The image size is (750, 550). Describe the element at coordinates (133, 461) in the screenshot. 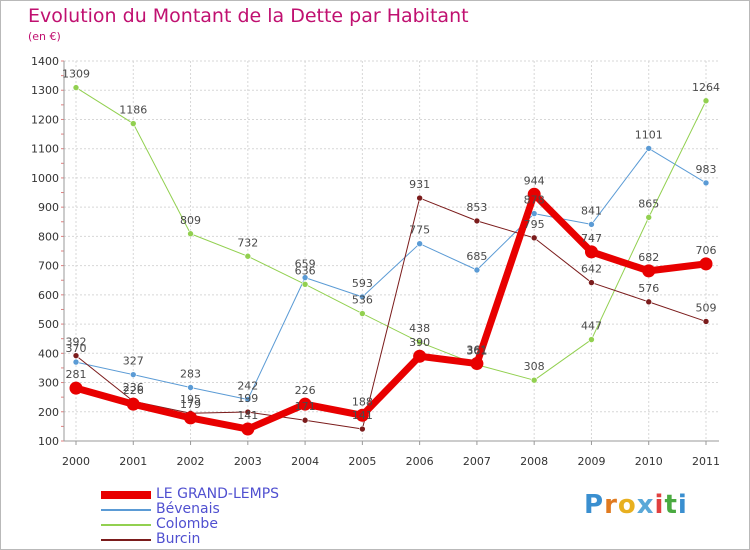

I see `x-tick-label: 2001` at that location.